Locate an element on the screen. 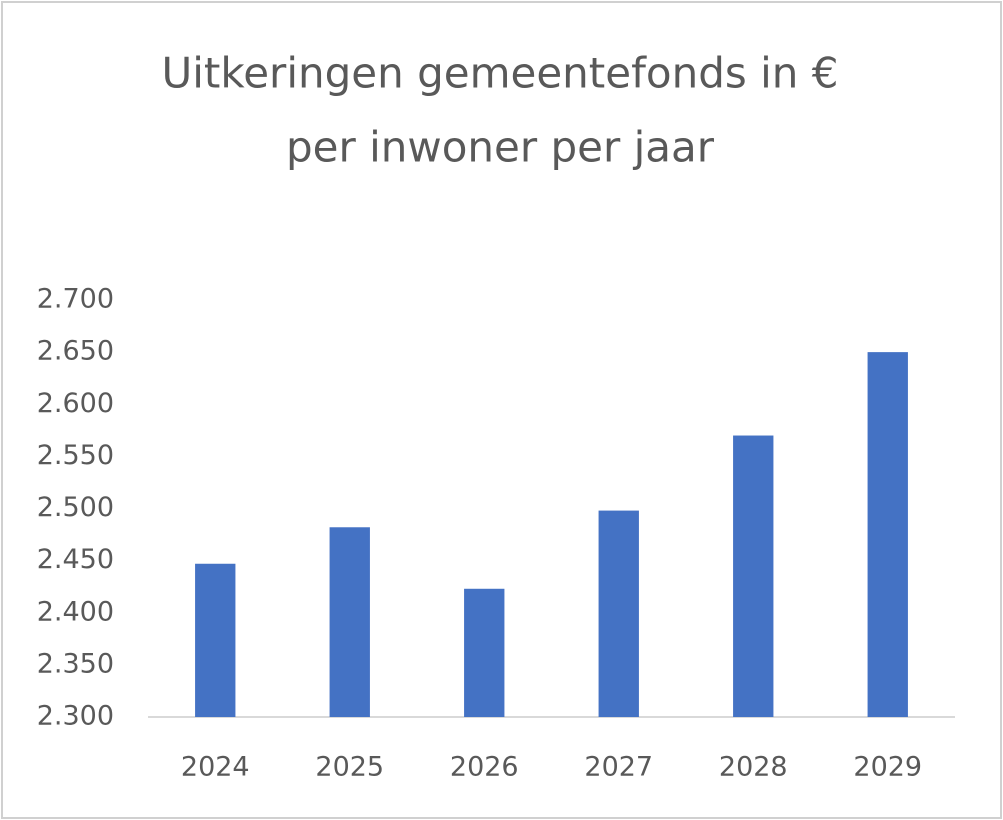 This screenshot has width=1003, height=820. chart-title: Uitkeringen gemeentefonds in € is located at coordinates (500, 73).